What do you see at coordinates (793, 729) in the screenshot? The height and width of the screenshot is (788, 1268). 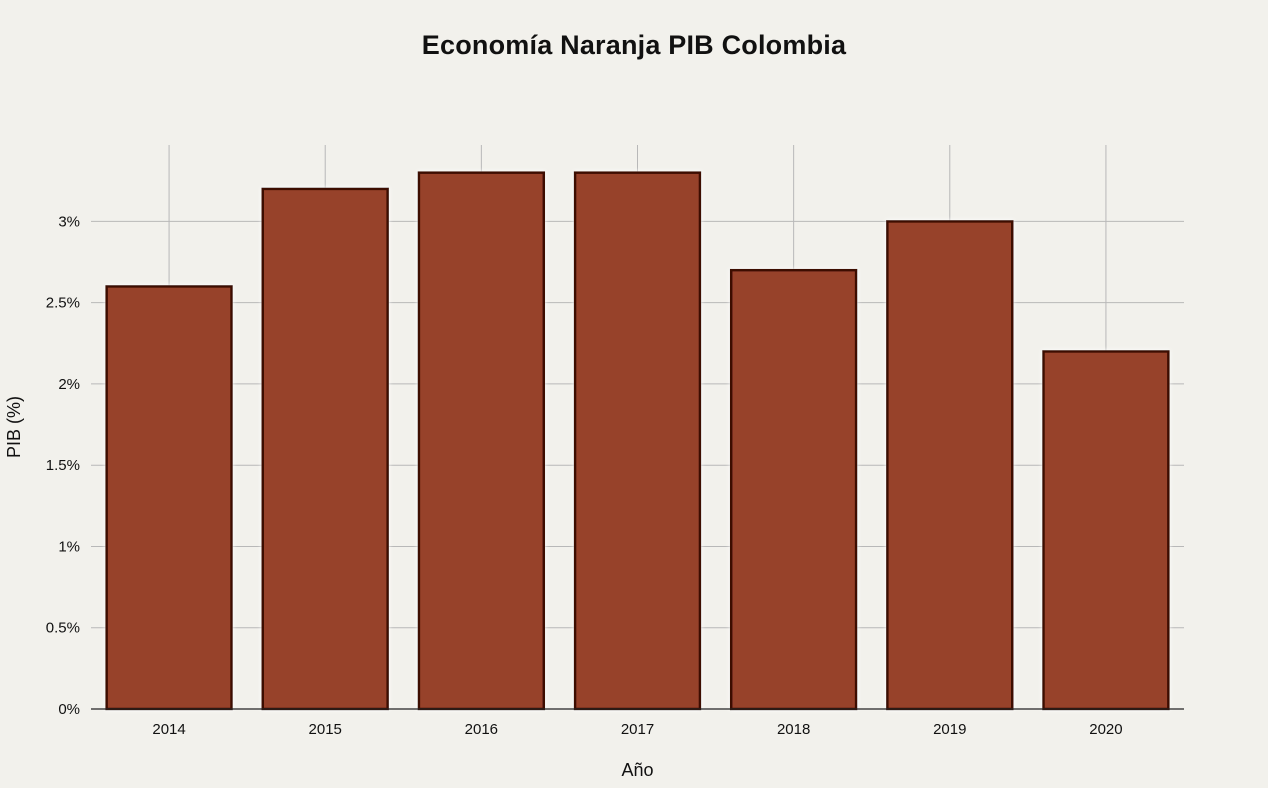 I see `x-tick-label: 2018` at bounding box center [793, 729].